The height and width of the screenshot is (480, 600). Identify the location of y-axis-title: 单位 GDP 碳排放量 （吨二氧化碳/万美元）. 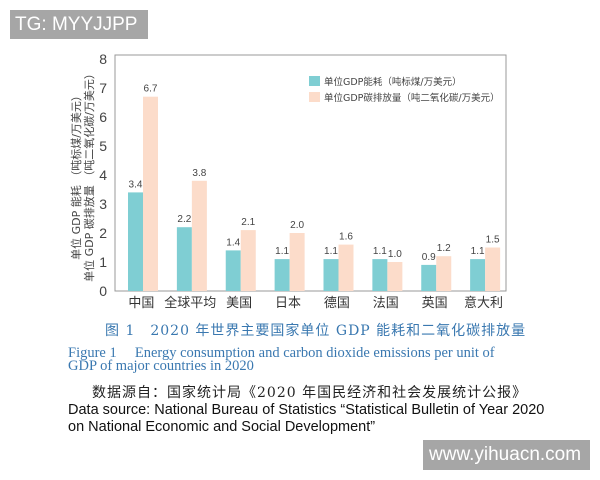
(89, 175).